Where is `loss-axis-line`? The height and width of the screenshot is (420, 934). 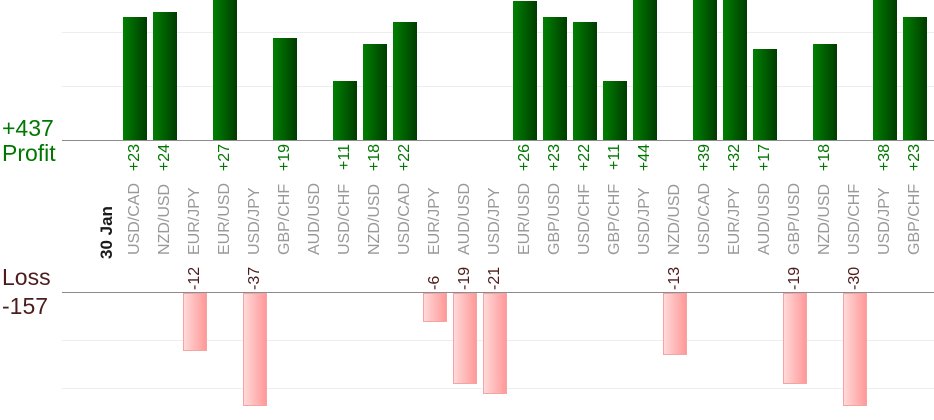
loss-axis-line is located at coordinates (498, 292).